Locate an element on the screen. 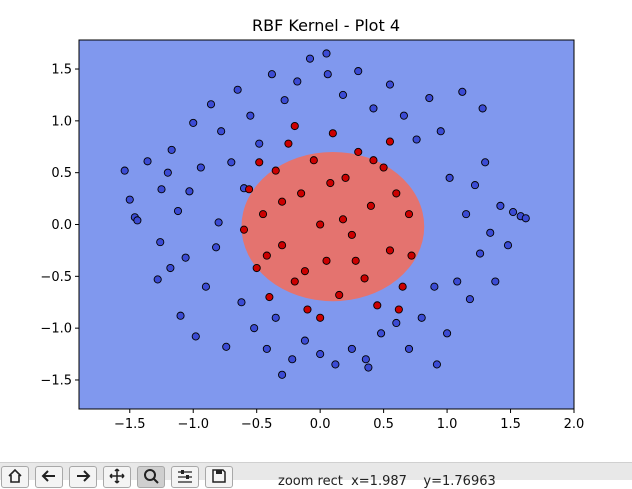 Image resolution: width=632 pixels, height=489 pixels. pan-button is located at coordinates (117, 477).